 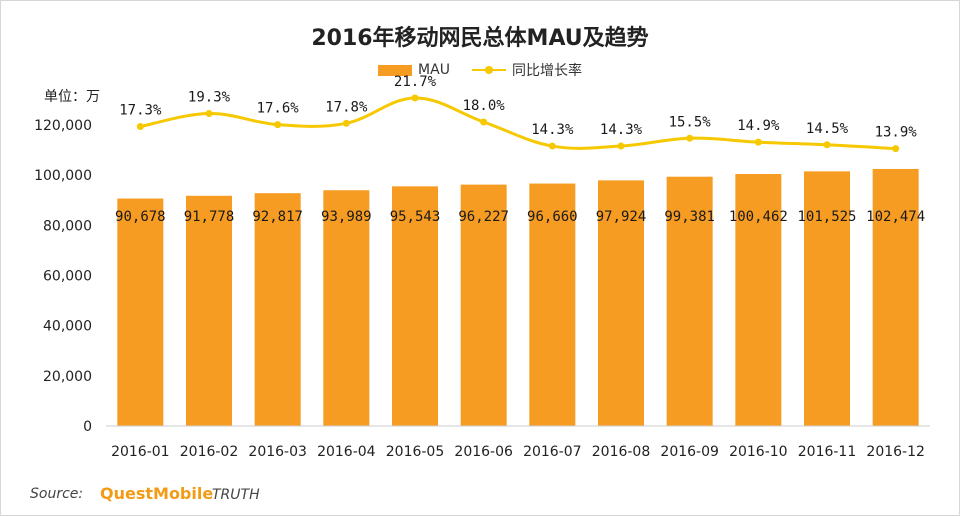 I want to click on legend-label-growth: 同比增长率, so click(x=546, y=71).